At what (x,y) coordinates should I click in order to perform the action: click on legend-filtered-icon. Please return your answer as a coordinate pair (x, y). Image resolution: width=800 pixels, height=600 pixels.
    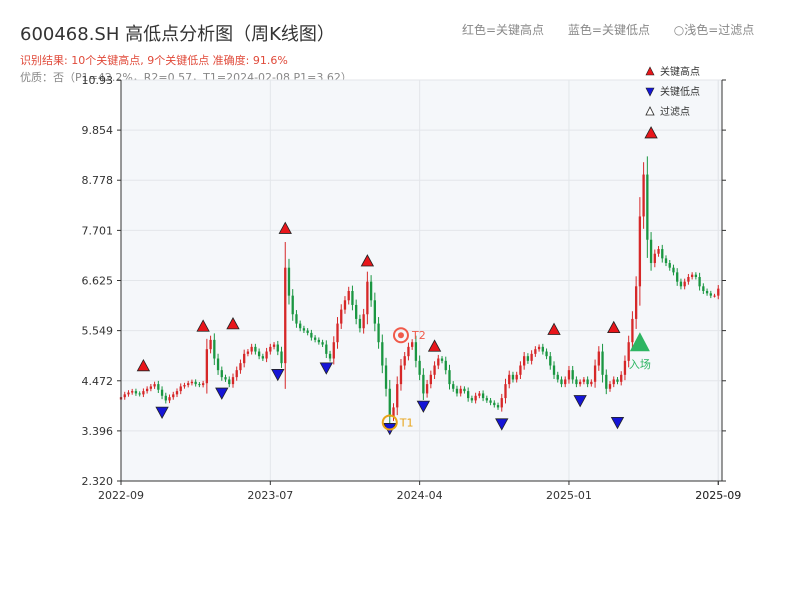
    Looking at the image, I should click on (650, 111).